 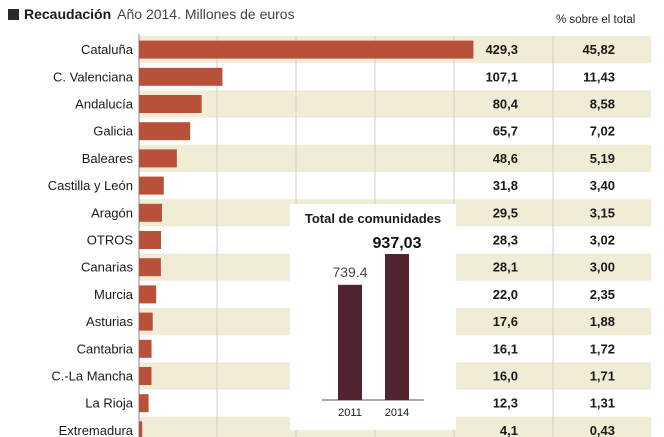 What do you see at coordinates (602, 158) in the screenshot?
I see `percent-label: 5,19` at bounding box center [602, 158].